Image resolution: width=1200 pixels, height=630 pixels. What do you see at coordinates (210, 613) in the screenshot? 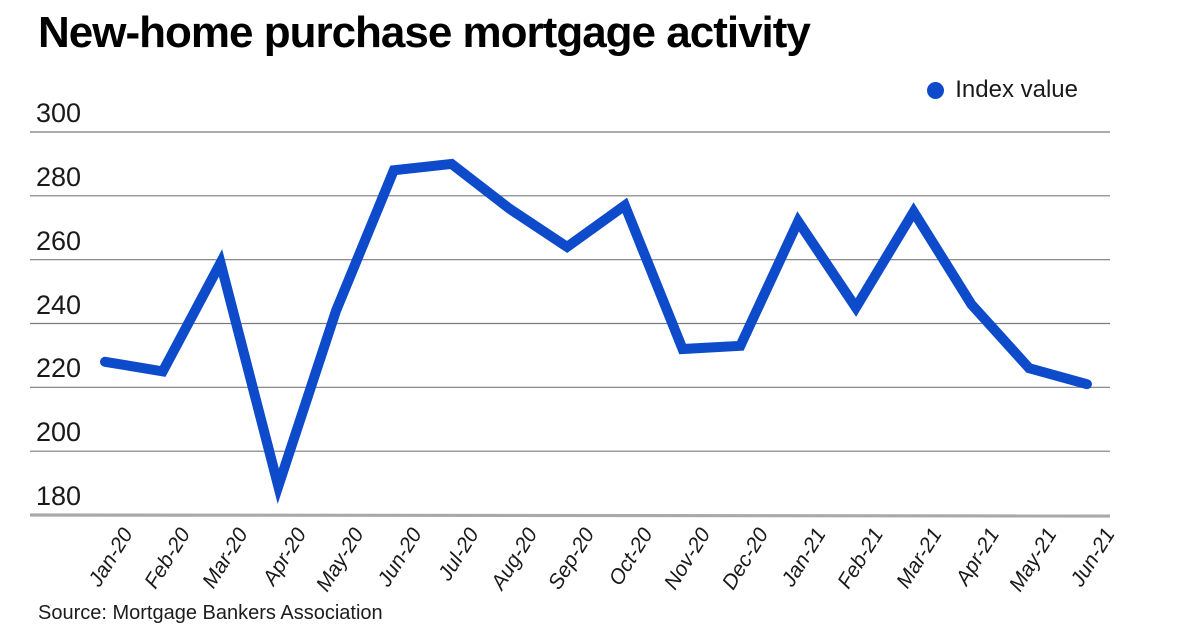
I see `source-note: Source: Mortgage Bankers Association` at bounding box center [210, 613].